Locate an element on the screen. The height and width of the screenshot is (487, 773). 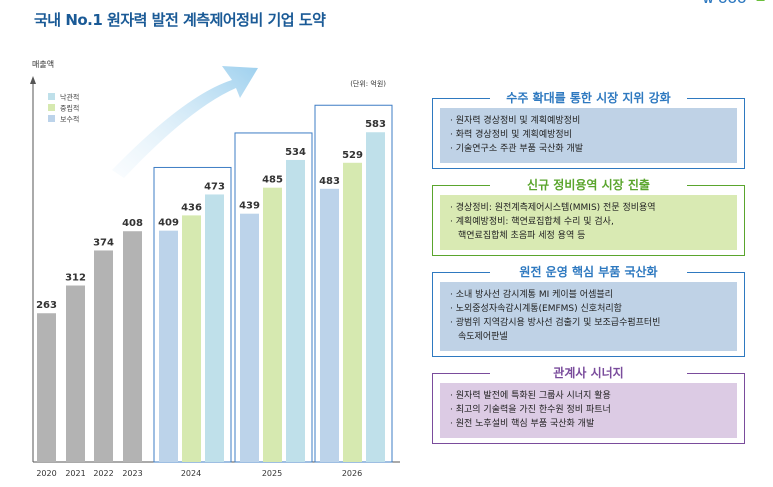
section-bullet-item: · 원자력 발전에 특화된 그룹사 시너지 활용 is located at coordinates (530, 396).